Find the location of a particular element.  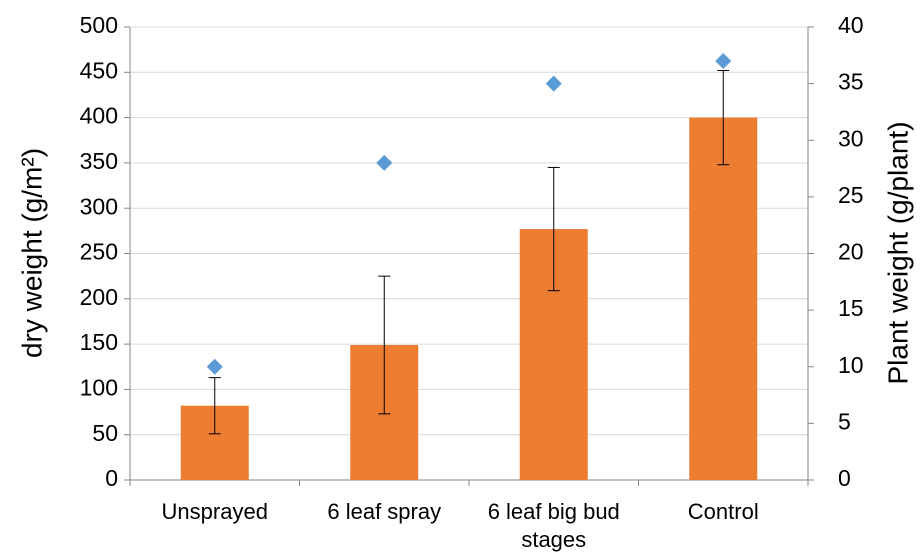

y-tick-label: 50 is located at coordinates (105, 433).